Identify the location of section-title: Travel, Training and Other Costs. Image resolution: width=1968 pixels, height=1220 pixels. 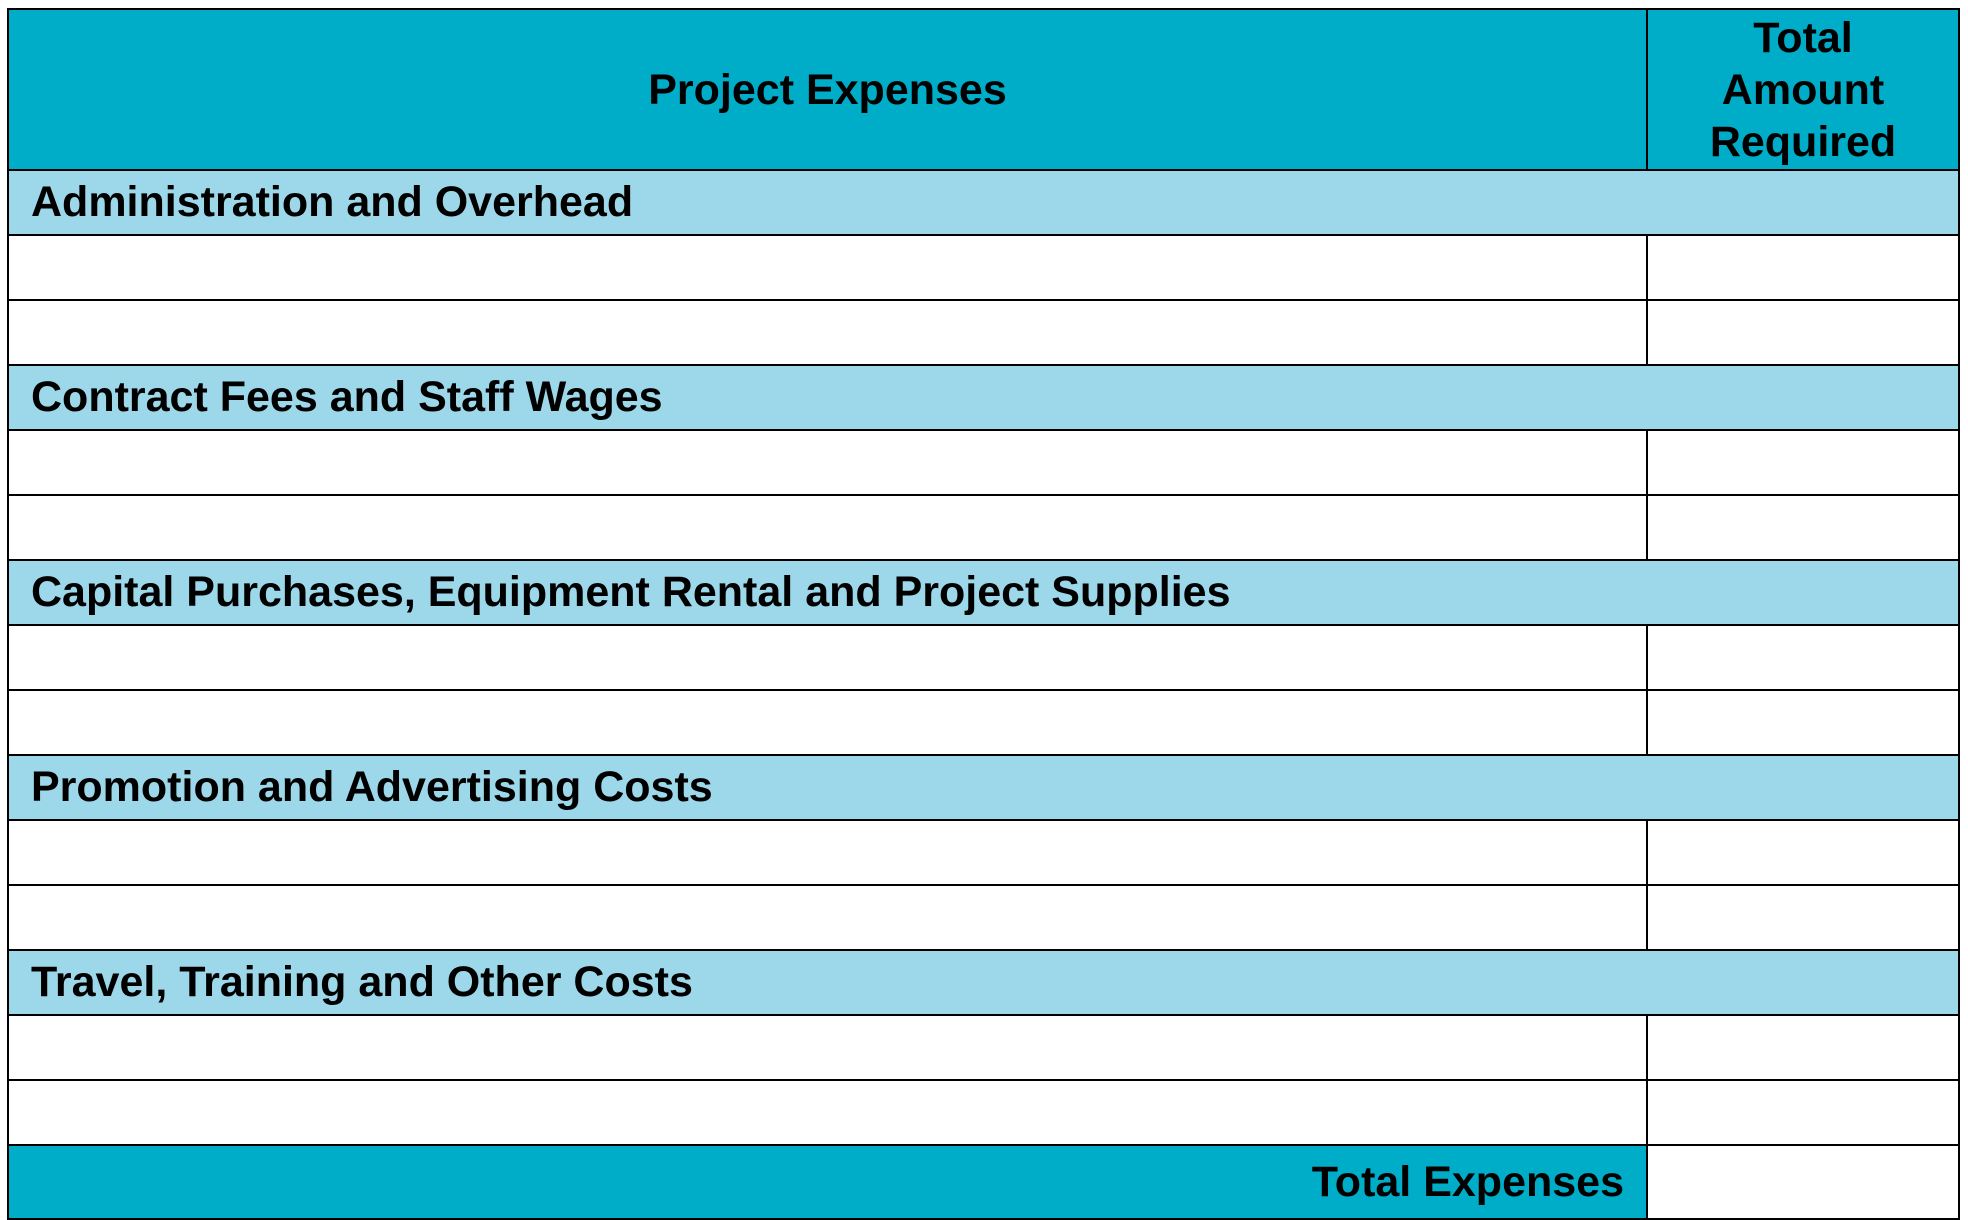
(983, 982).